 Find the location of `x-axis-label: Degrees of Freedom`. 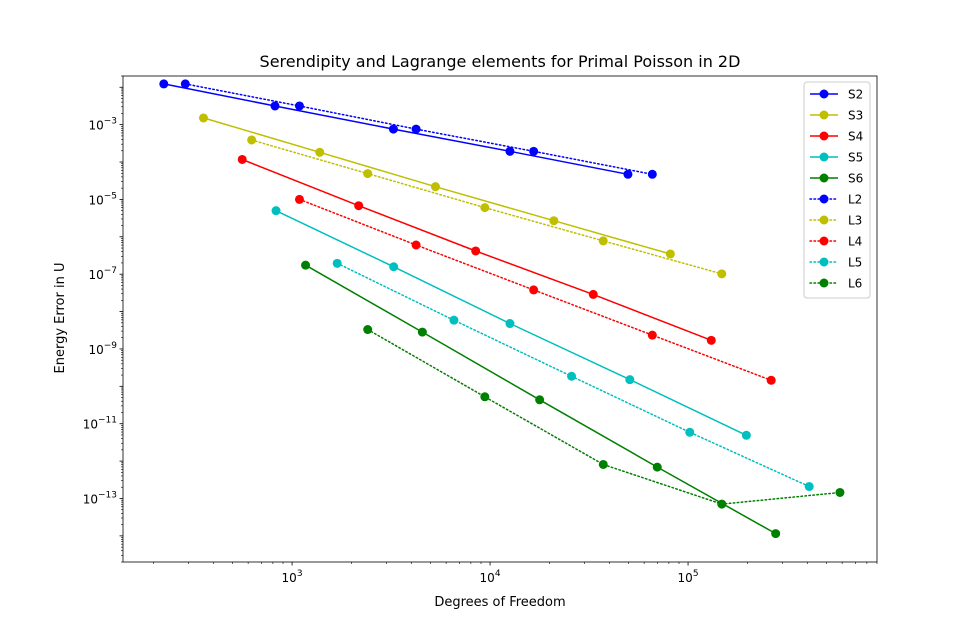

x-axis-label: Degrees of Freedom is located at coordinates (499, 602).